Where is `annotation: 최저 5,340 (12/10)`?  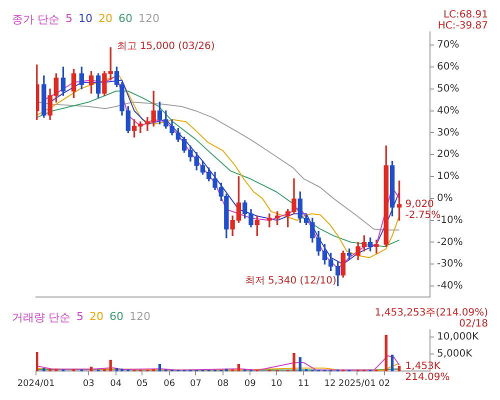 annotation: 최저 5,340 (12/10) is located at coordinates (290, 281).